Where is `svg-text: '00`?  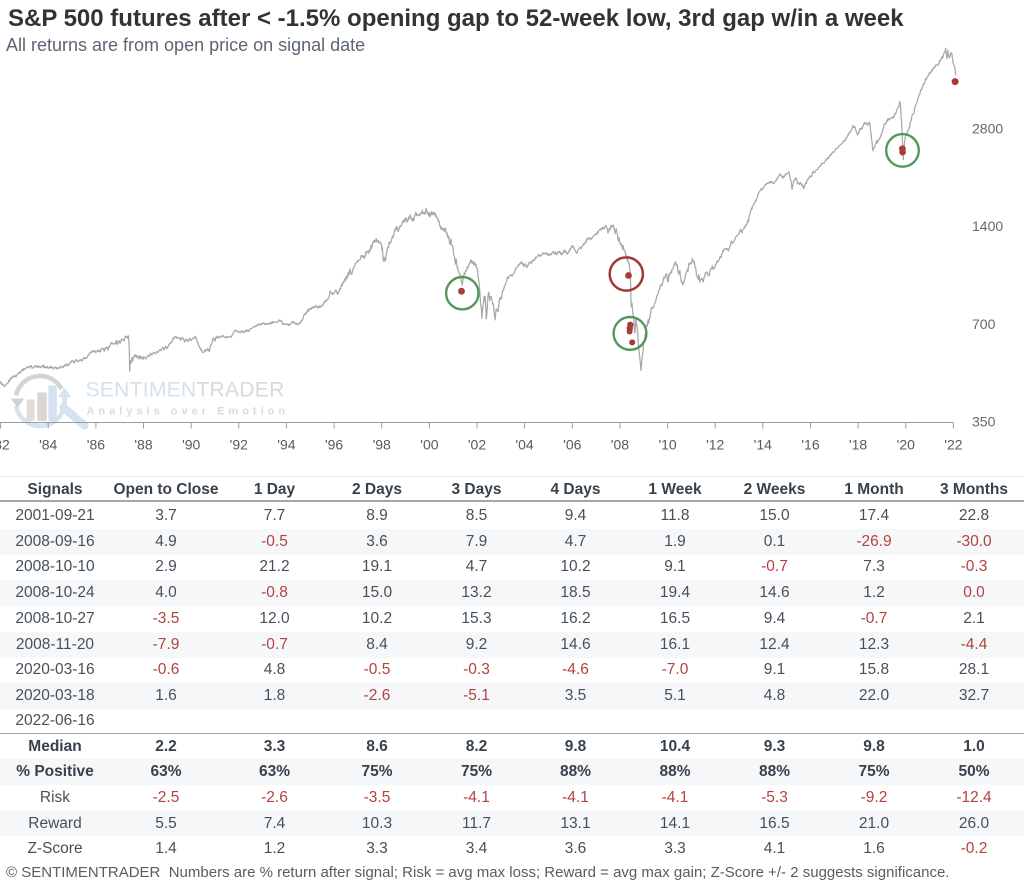
svg-text: '00 is located at coordinates (429, 445).